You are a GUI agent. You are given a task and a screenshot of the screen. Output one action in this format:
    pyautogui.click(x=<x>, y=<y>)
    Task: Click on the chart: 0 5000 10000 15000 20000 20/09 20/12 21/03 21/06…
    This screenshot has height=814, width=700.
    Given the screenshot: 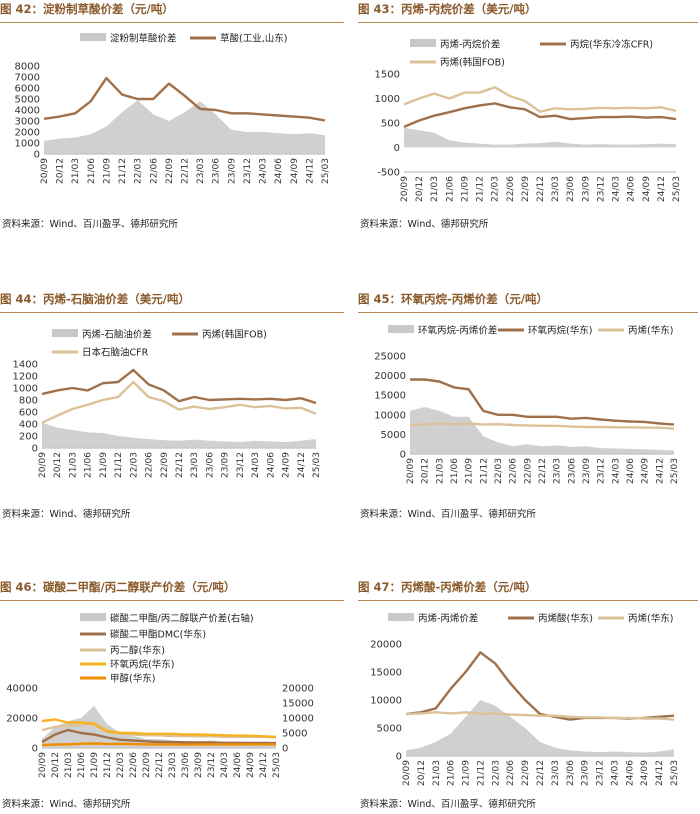 What is the action you would take?
    pyautogui.click(x=525, y=699)
    